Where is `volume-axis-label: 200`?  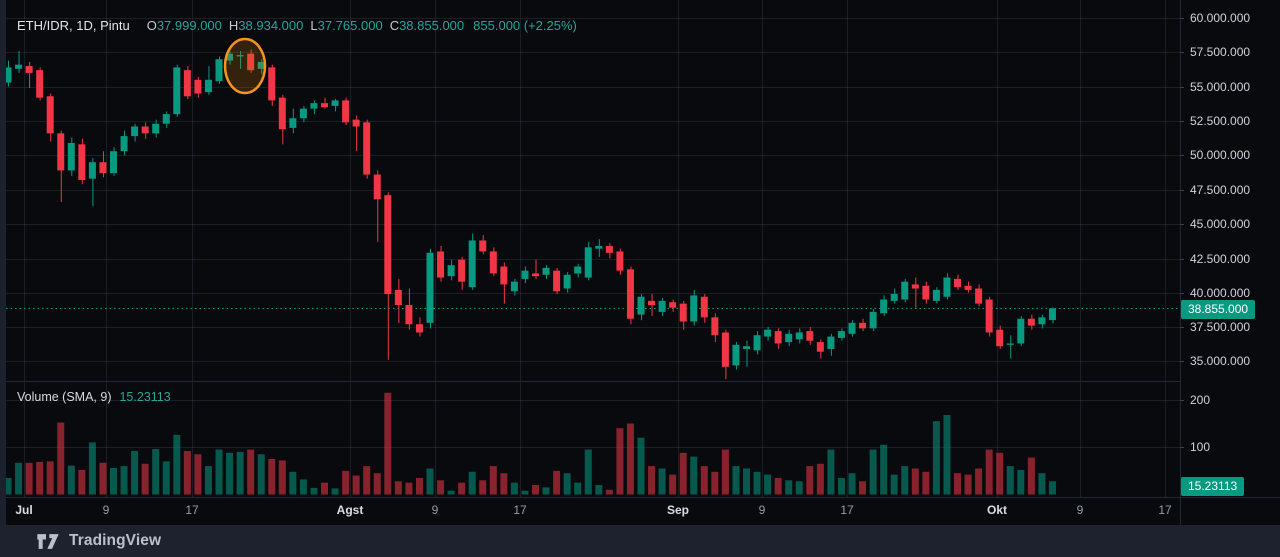
volume-axis-label: 200 is located at coordinates (1200, 400).